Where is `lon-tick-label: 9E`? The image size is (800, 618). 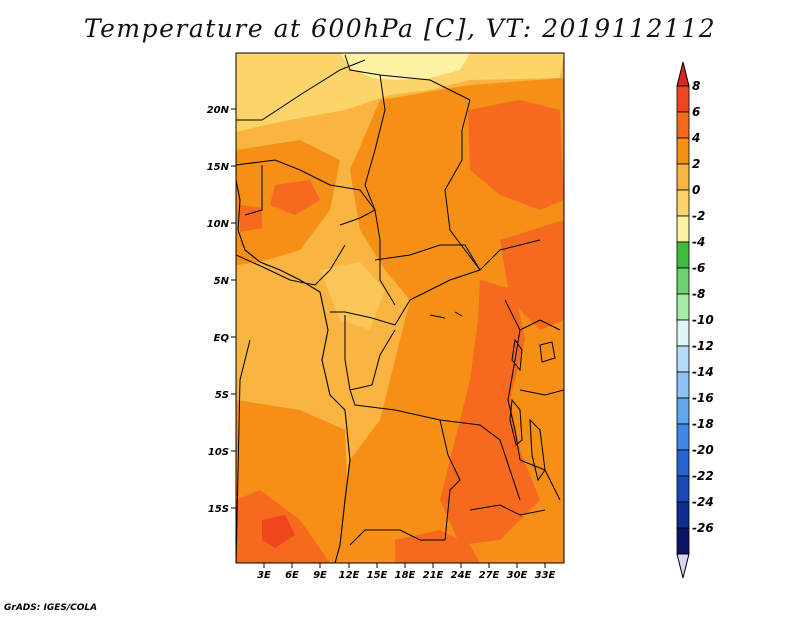
lon-tick-label: 9E is located at coordinates (320, 575).